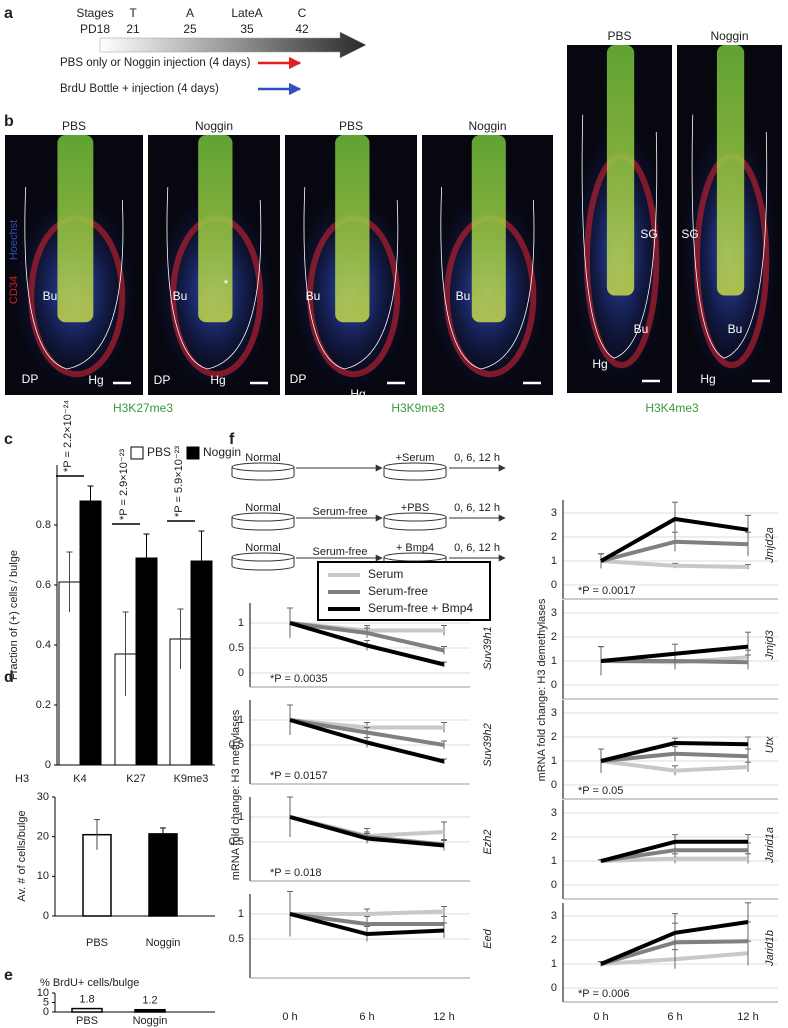 Image resolution: width=788 pixels, height=1028 pixels. What do you see at coordinates (95, 29) in the screenshot?
I see `day-label: PD18` at bounding box center [95, 29].